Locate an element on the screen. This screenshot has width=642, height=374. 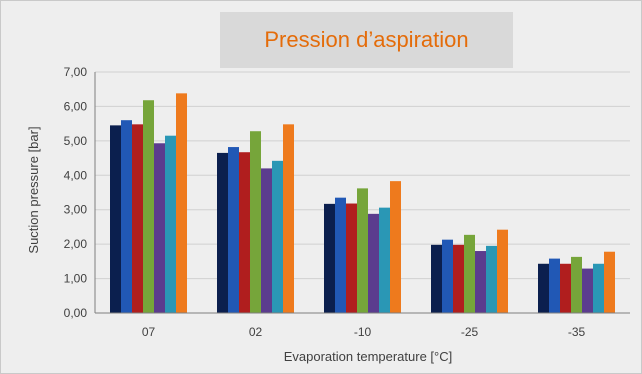
x-tick-label: 02 is located at coordinates (256, 332).